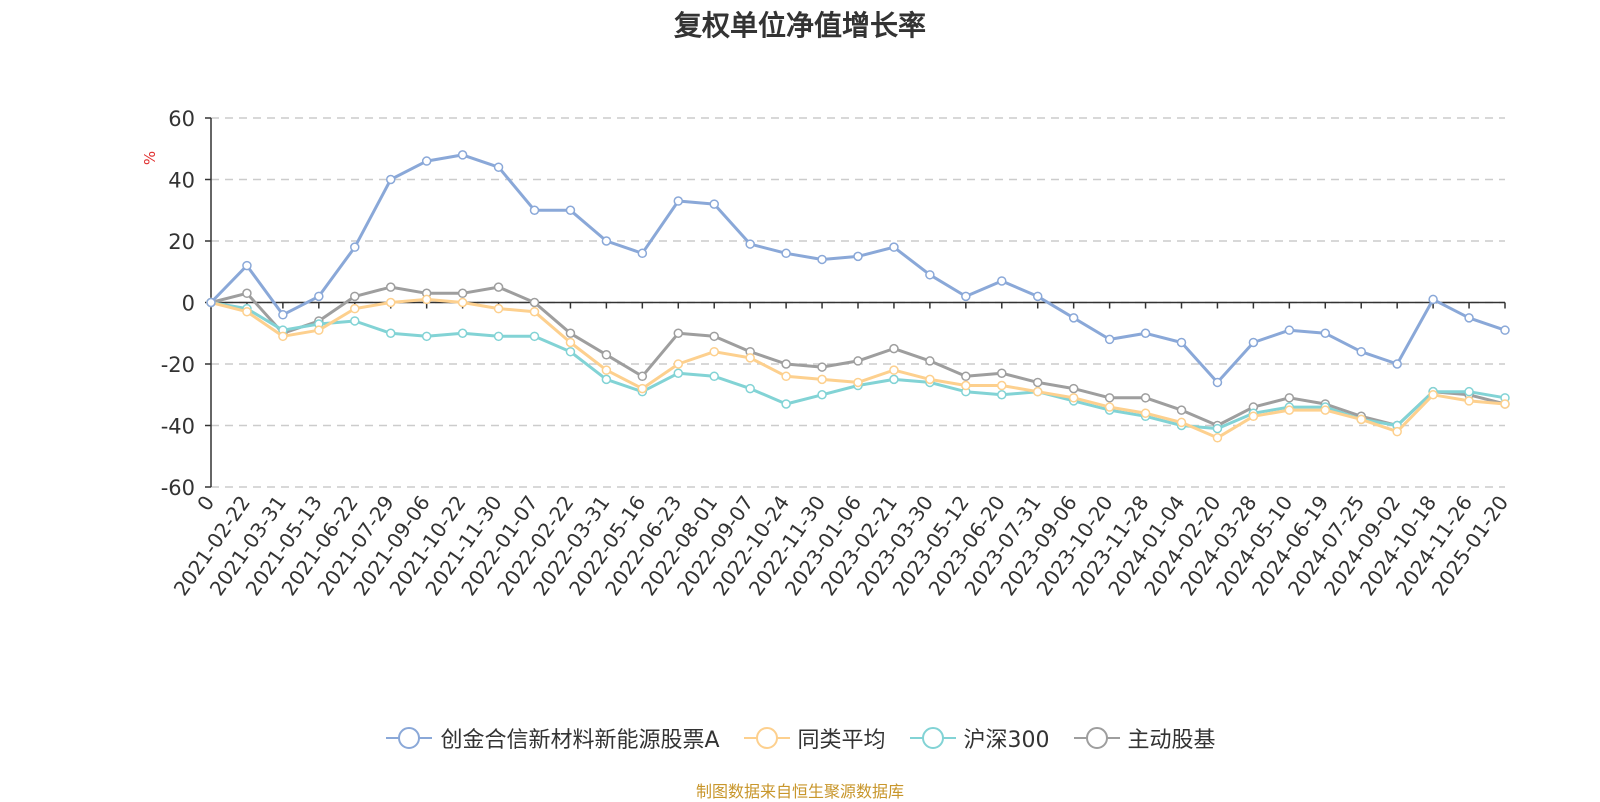  I want to click on legend: 创金合信新材料新能源股票A 同类平均 沪深300 主动股基, so click(800, 738).